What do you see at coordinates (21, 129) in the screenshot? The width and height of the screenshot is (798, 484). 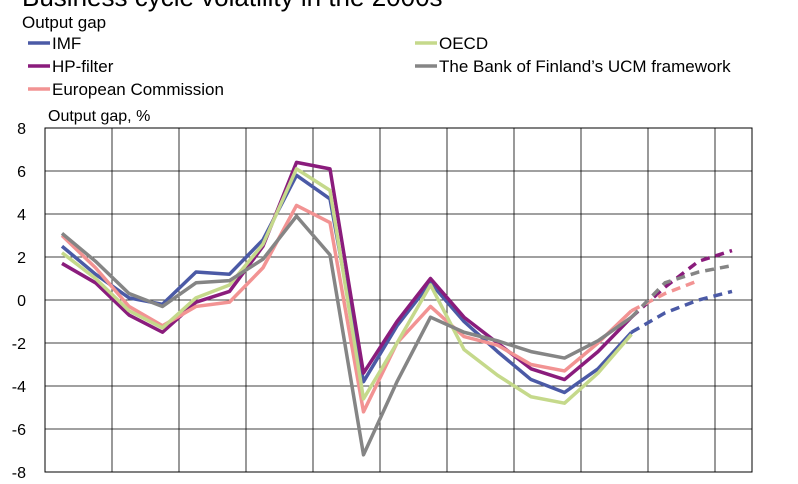 I see `y-tick-label: 8` at bounding box center [21, 129].